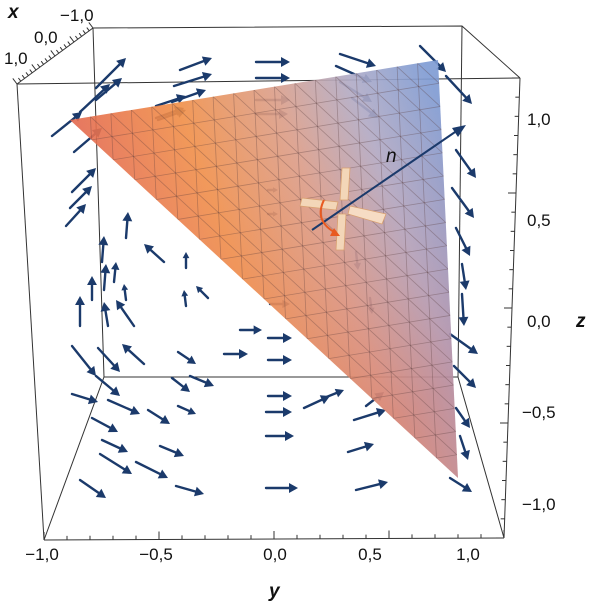  I want to click on y-tick-label: 0,0, so click(275, 554).